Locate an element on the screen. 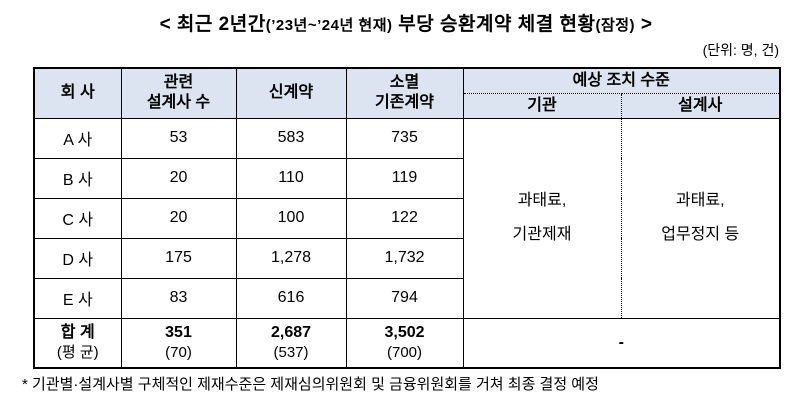  action-line: 기관제재 is located at coordinates (542, 234).